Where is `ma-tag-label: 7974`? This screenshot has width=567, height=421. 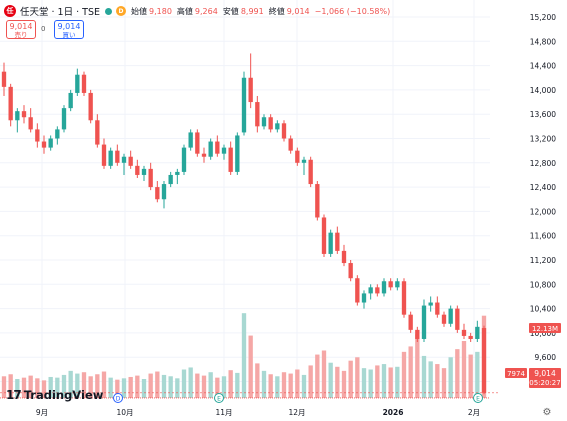 ma-tag-label: 7974 is located at coordinates (516, 374).